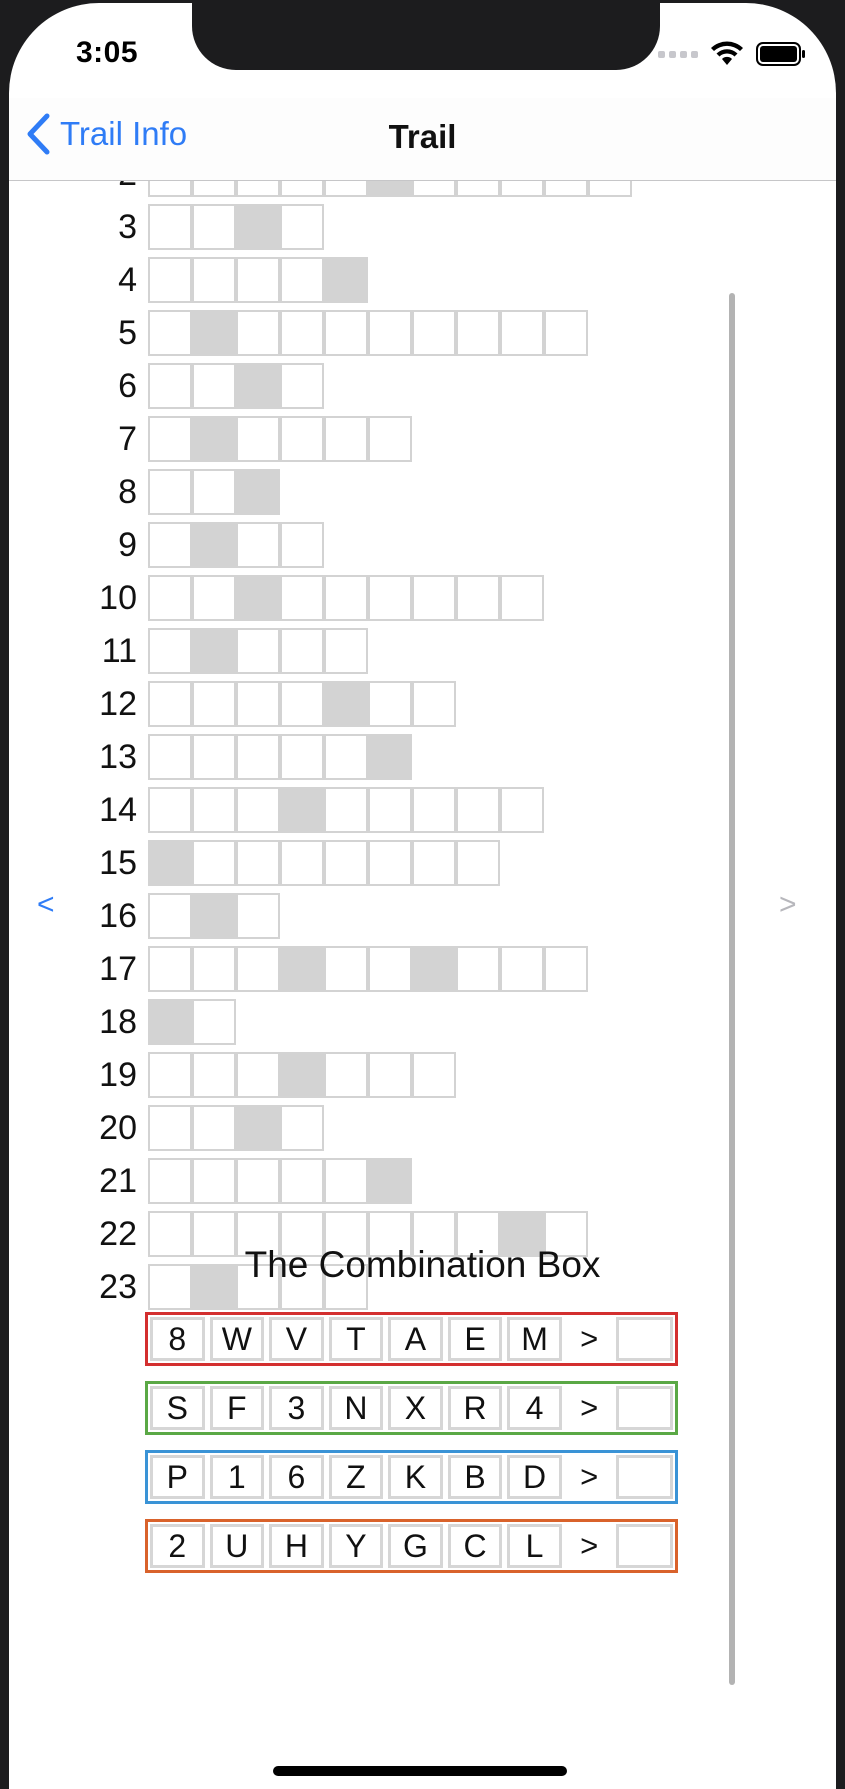 This screenshot has width=845, height=1789. What do you see at coordinates (106, 134) in the screenshot?
I see `back-button: Trail Info` at bounding box center [106, 134].